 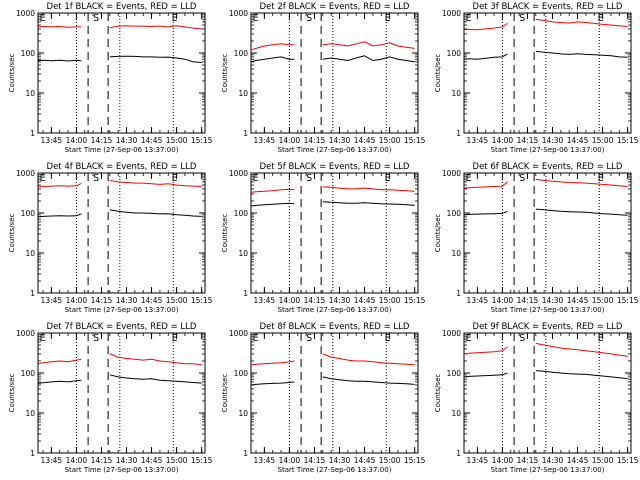 What do you see at coordinates (548, 327) in the screenshot?
I see `chart-title: Det 9f BLACK = Events, RED = LLD` at bounding box center [548, 327].